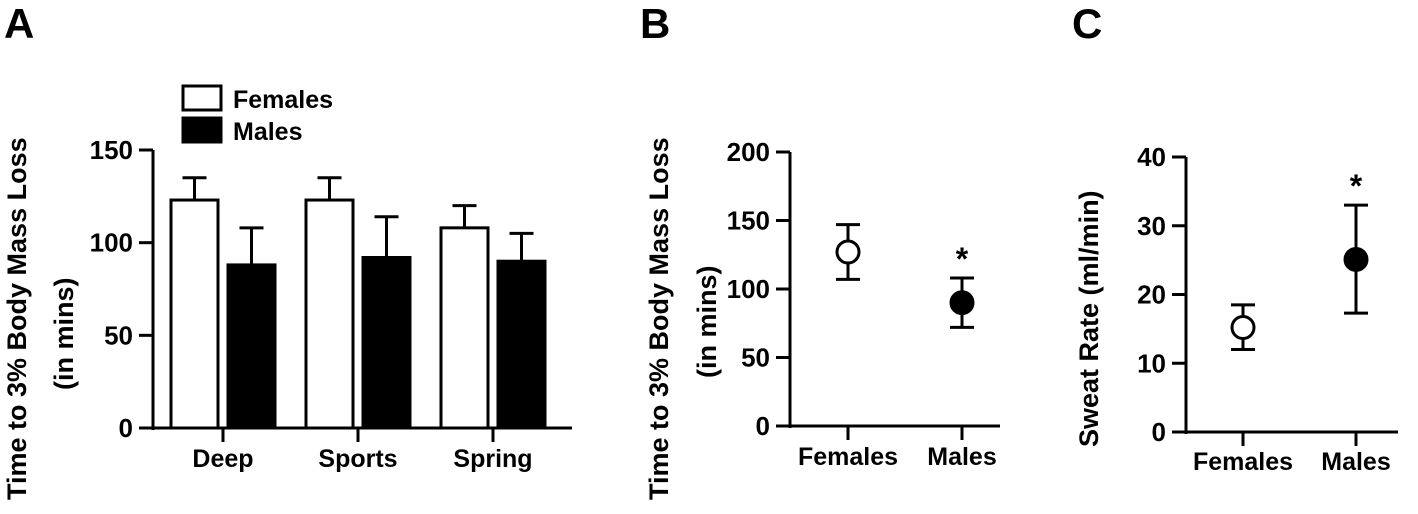 The height and width of the screenshot is (514, 1418). I want to click on panel-2-y-tick-label: 30, so click(1151, 226).